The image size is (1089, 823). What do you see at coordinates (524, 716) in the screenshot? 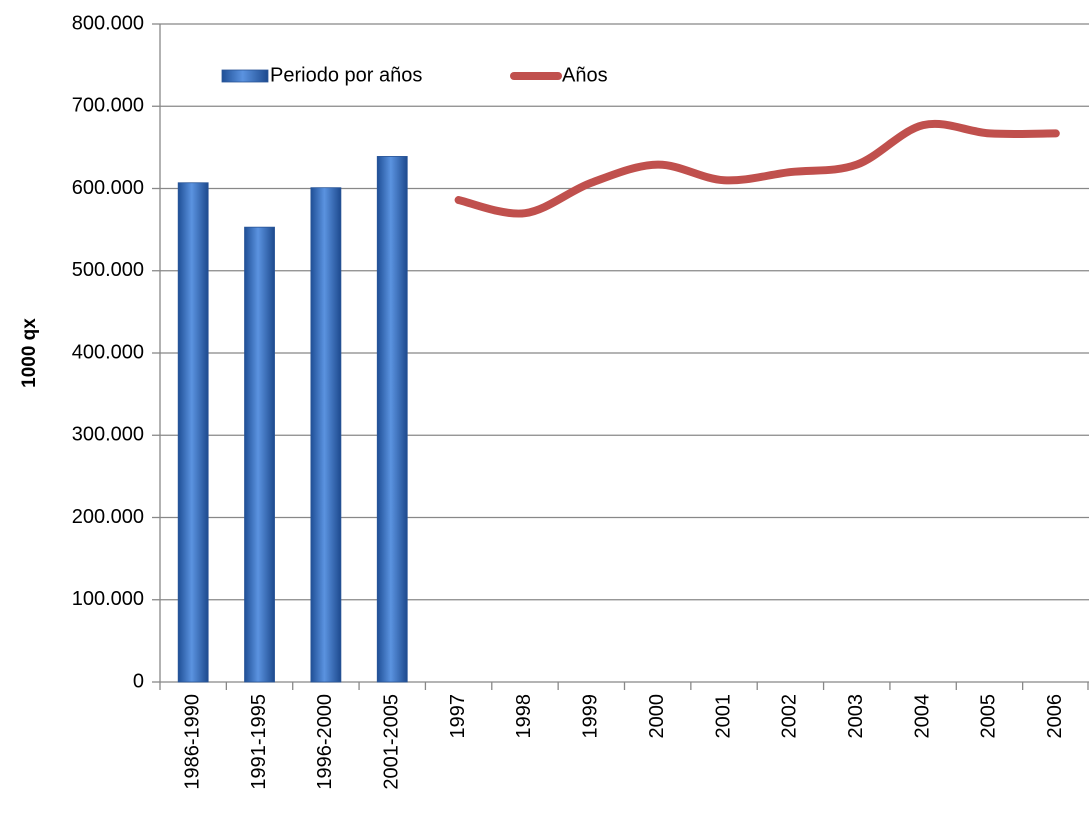
I see `x-tick-label: 1998` at bounding box center [524, 716].